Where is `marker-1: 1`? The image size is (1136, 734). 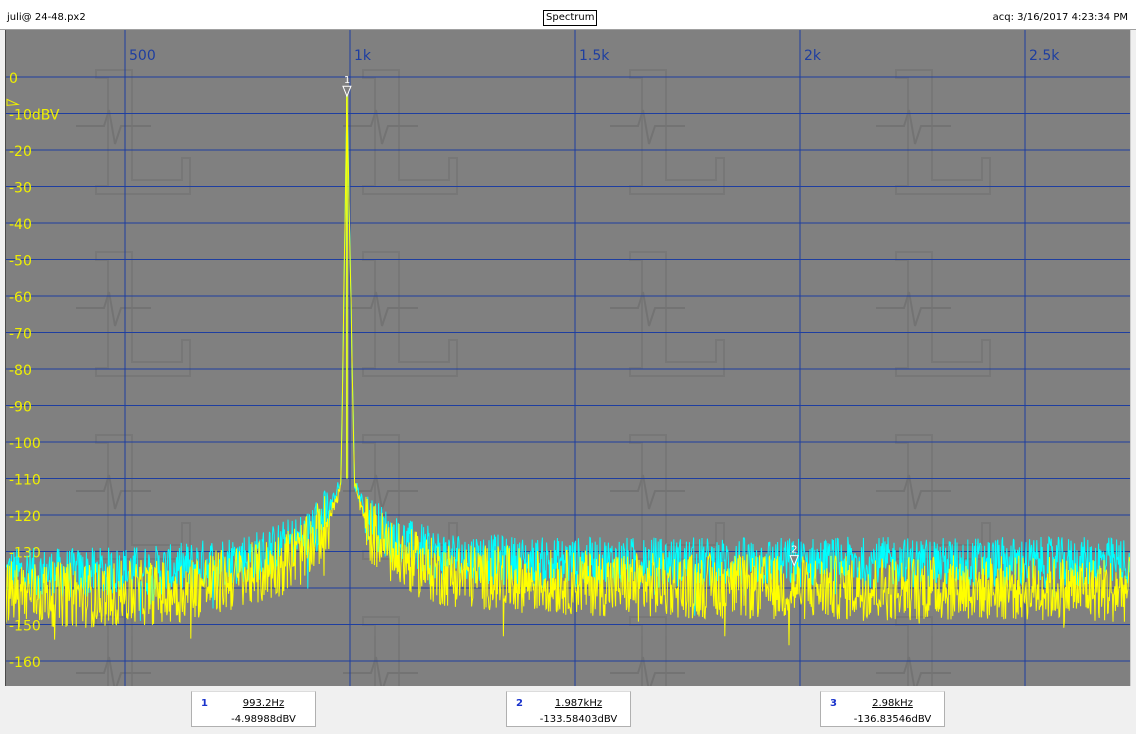
marker-1: 1 is located at coordinates (347, 86).